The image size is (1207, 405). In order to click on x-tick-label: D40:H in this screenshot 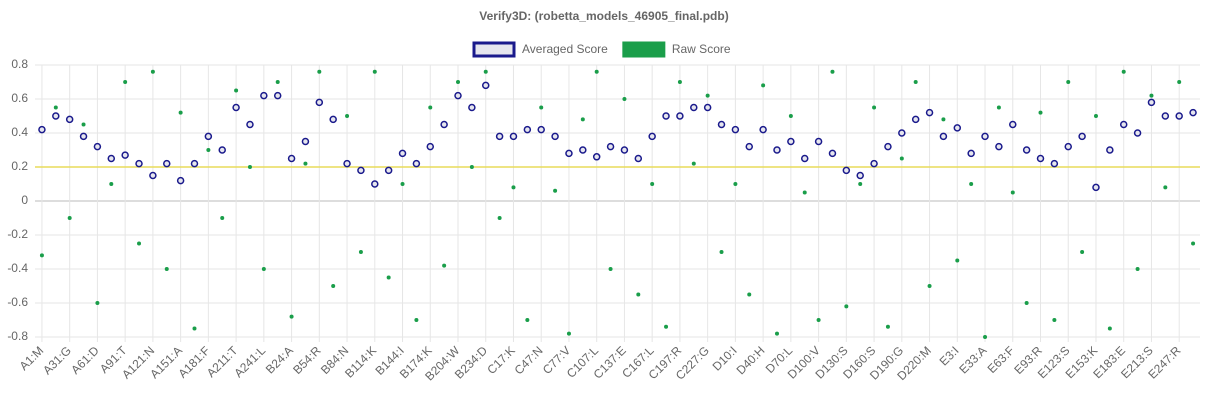, I will do `click(751, 360)`.